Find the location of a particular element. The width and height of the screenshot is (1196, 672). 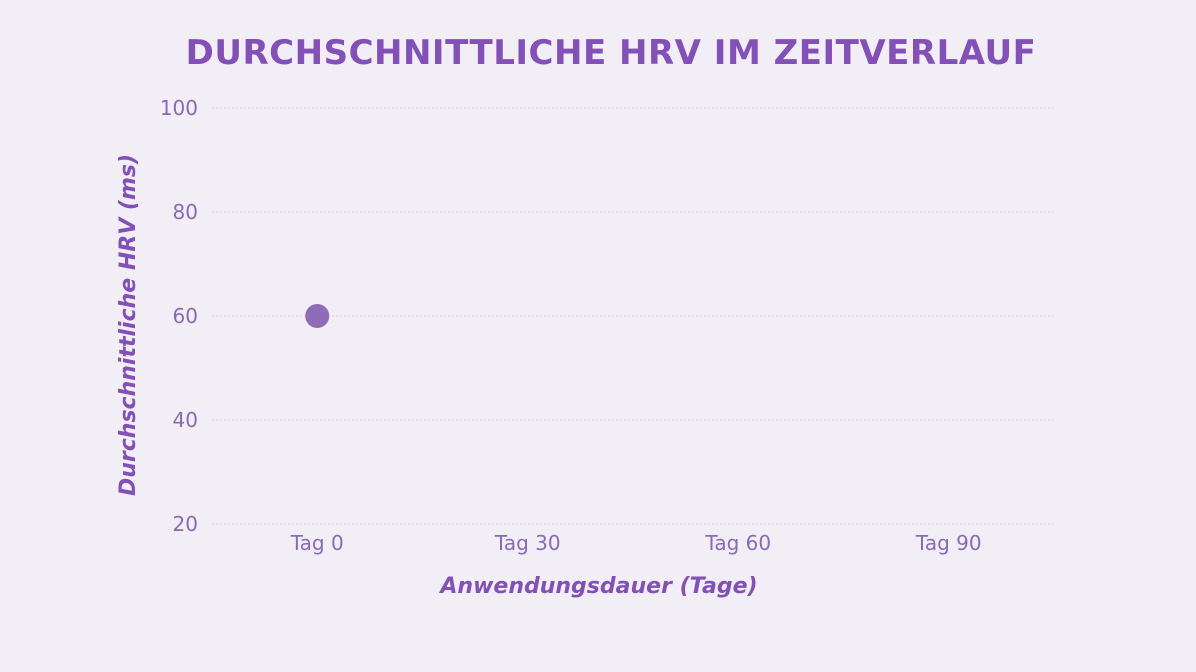

x-tick-label: Tag 60 is located at coordinates (737, 543).